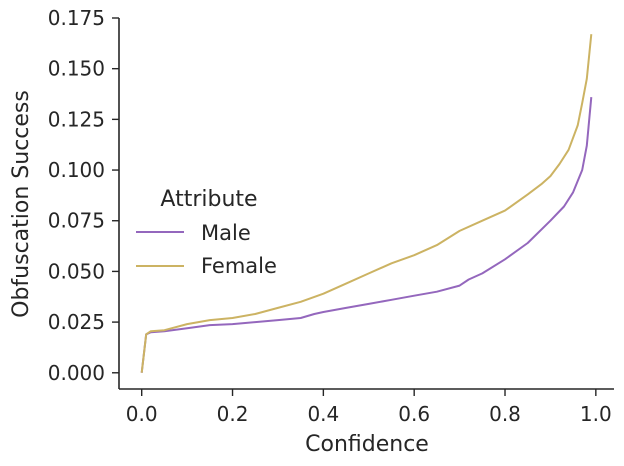  I want to click on y-tick-label: 0.100, so click(76, 170).